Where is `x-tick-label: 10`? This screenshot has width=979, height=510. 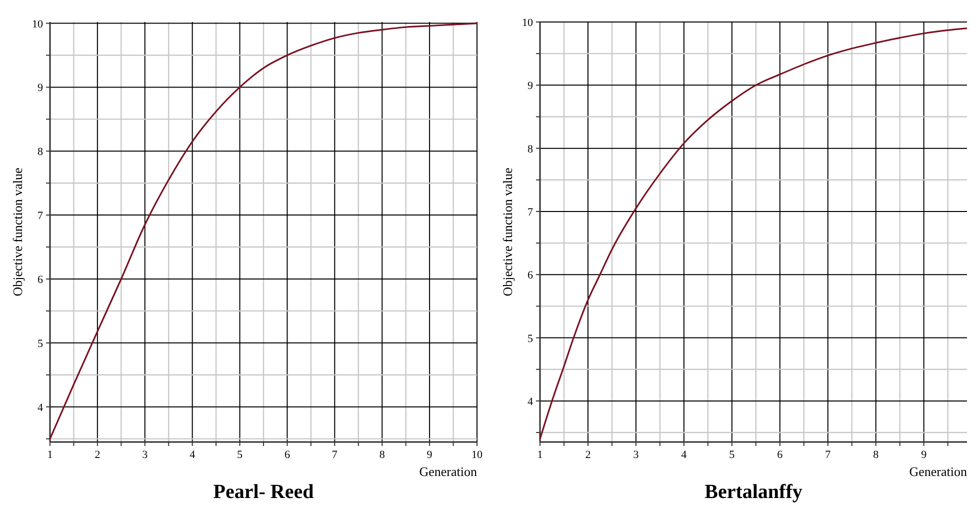 x-tick-label: 10 is located at coordinates (477, 455).